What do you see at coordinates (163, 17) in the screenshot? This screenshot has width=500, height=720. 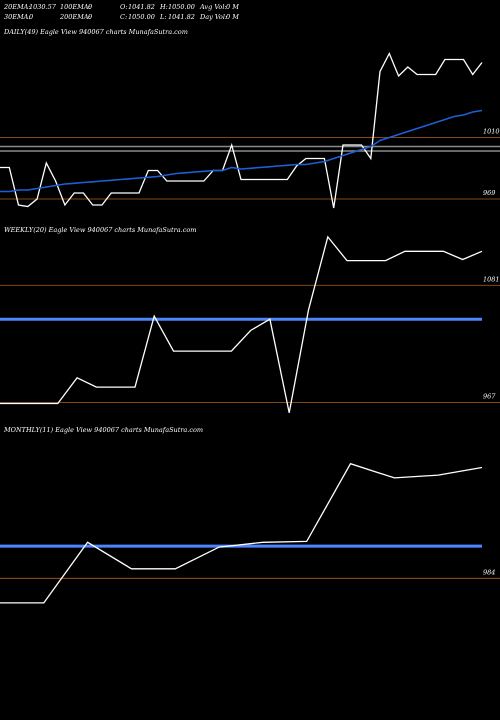 I see `low-label: L:` at bounding box center [163, 17].